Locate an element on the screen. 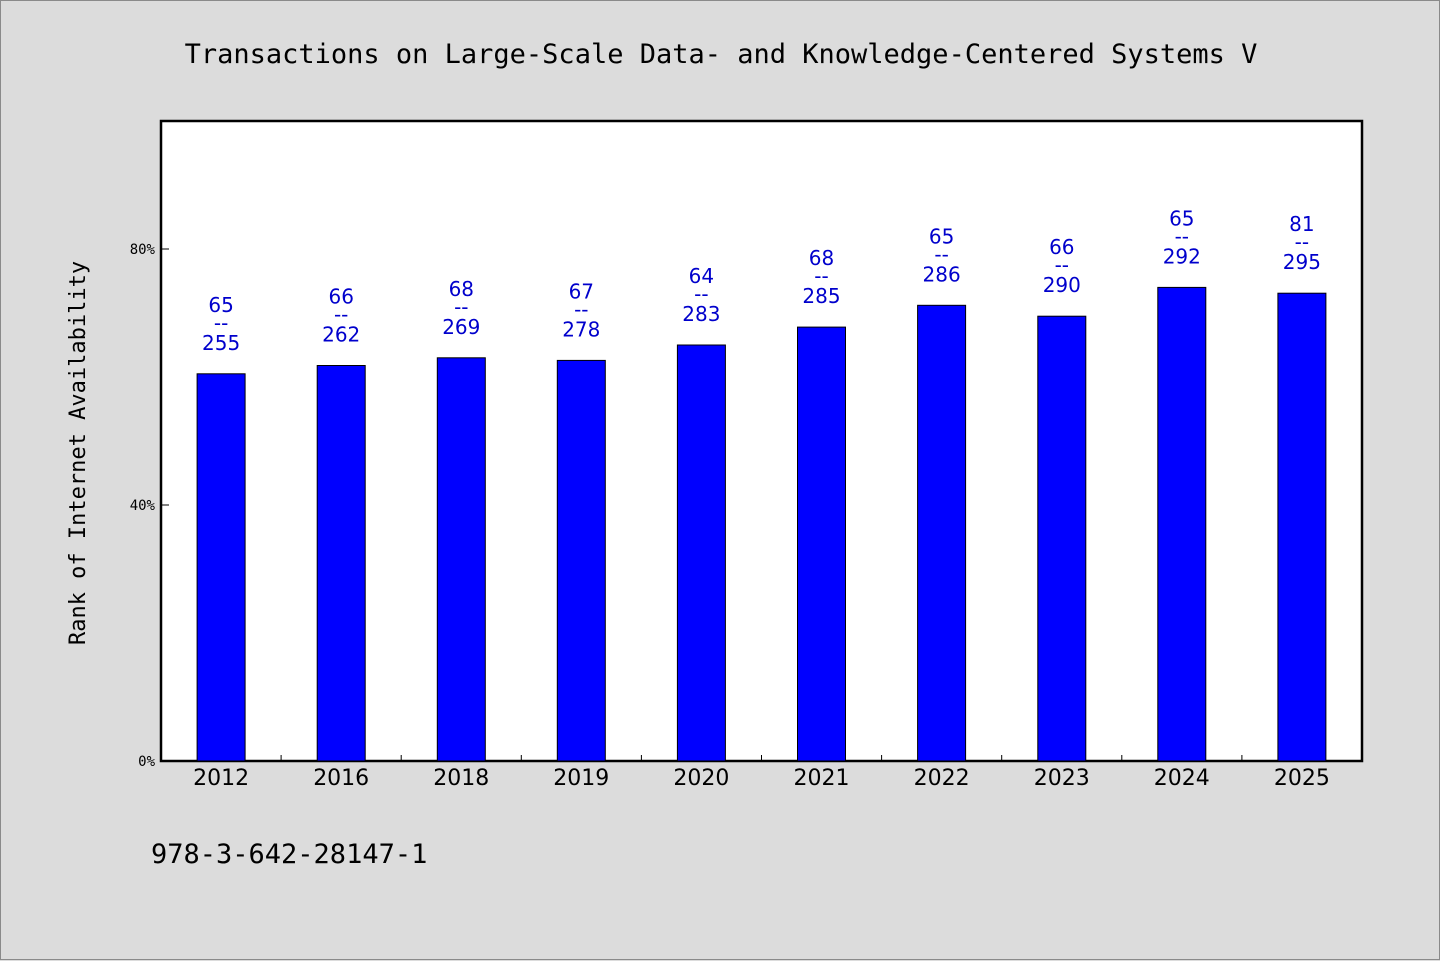 The height and width of the screenshot is (961, 1440). bar-2021 is located at coordinates (821, 544).